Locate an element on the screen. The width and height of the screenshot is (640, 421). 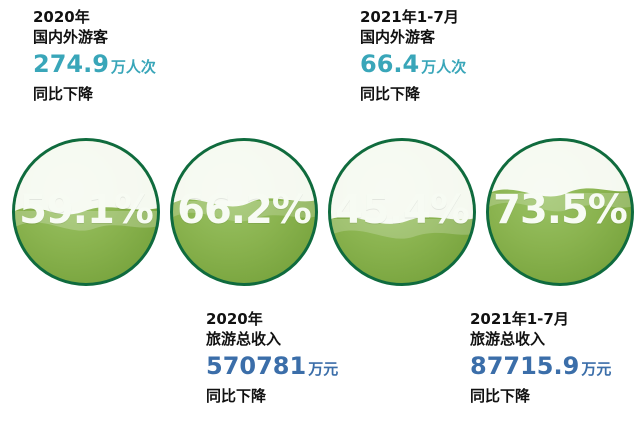
percent-circle-3: 45.4% is located at coordinates (402, 212).